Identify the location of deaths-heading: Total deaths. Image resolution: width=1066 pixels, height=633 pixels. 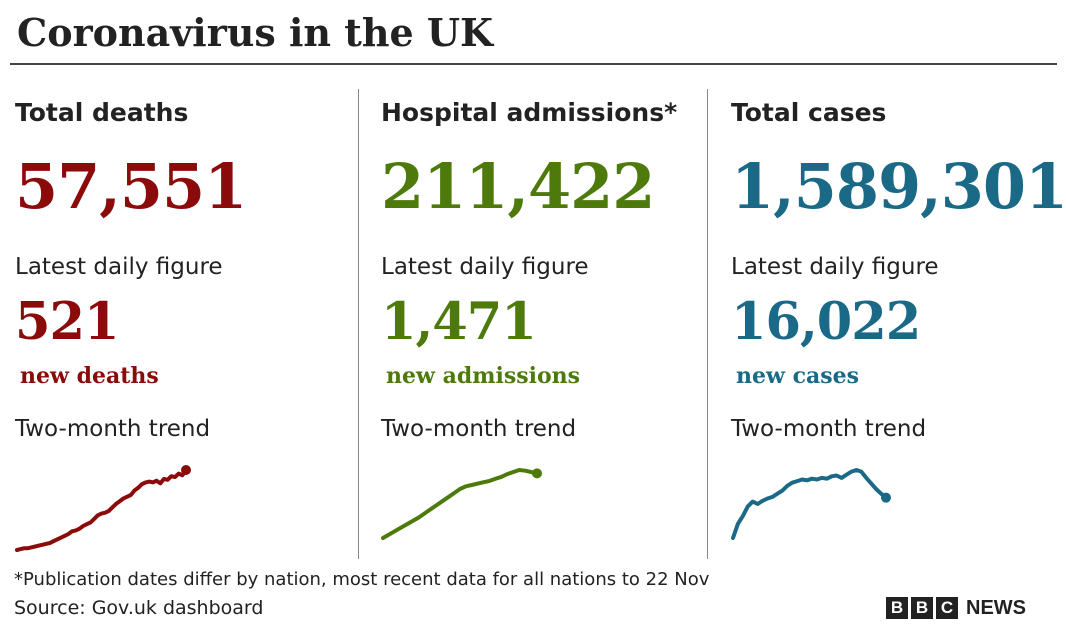
(102, 112).